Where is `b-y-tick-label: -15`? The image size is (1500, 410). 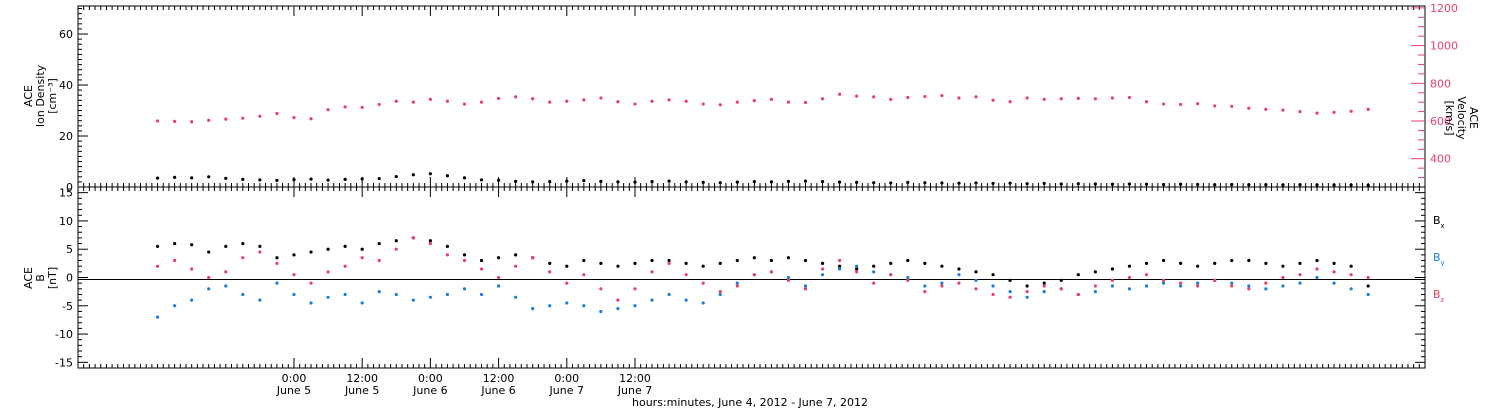 b-y-tick-label: -15 is located at coordinates (64, 362).